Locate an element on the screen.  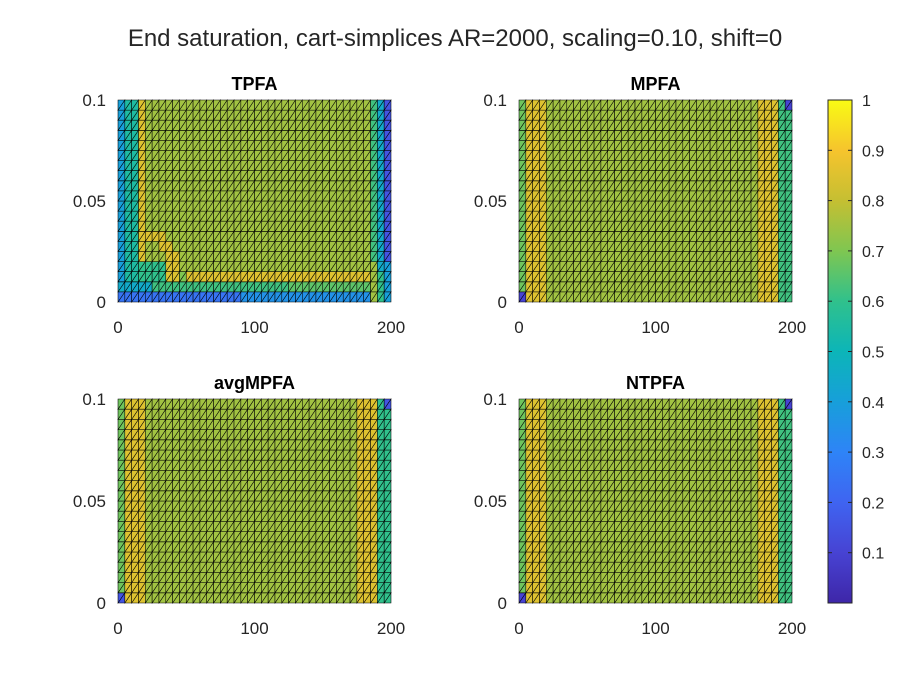
subplot-mpfa: MPFA 0 100 200 0 0.05 0.1 is located at coordinates (640, 205).